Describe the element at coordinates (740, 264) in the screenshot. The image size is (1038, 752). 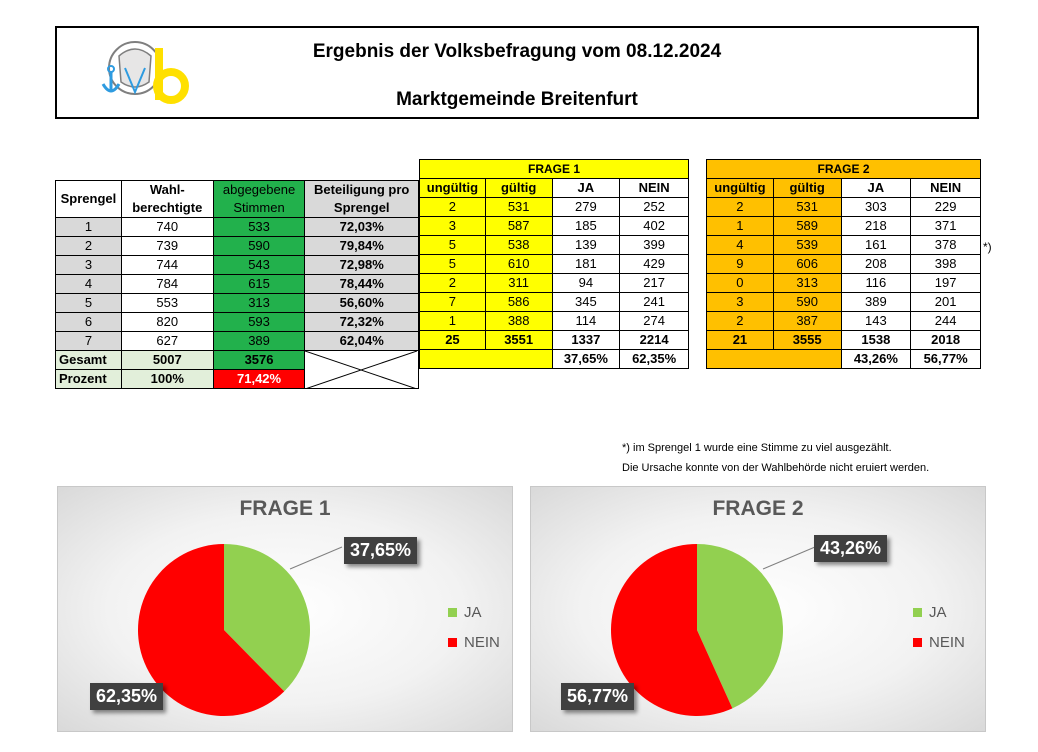
I see `cell-ungueltig: 9` at that location.